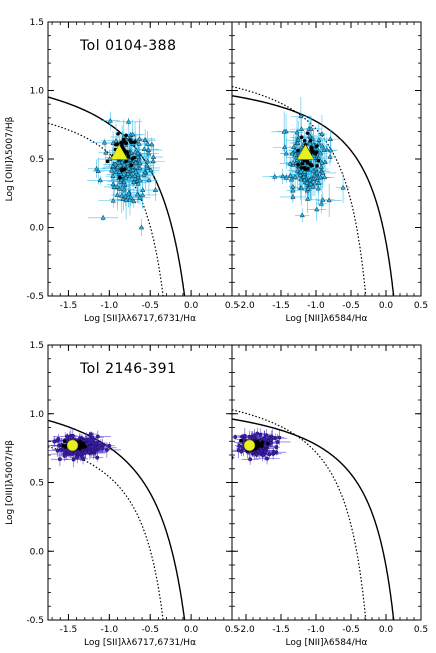 The image size is (436, 653). I want to click on panel-title: Tol 2146-391, so click(127, 369).